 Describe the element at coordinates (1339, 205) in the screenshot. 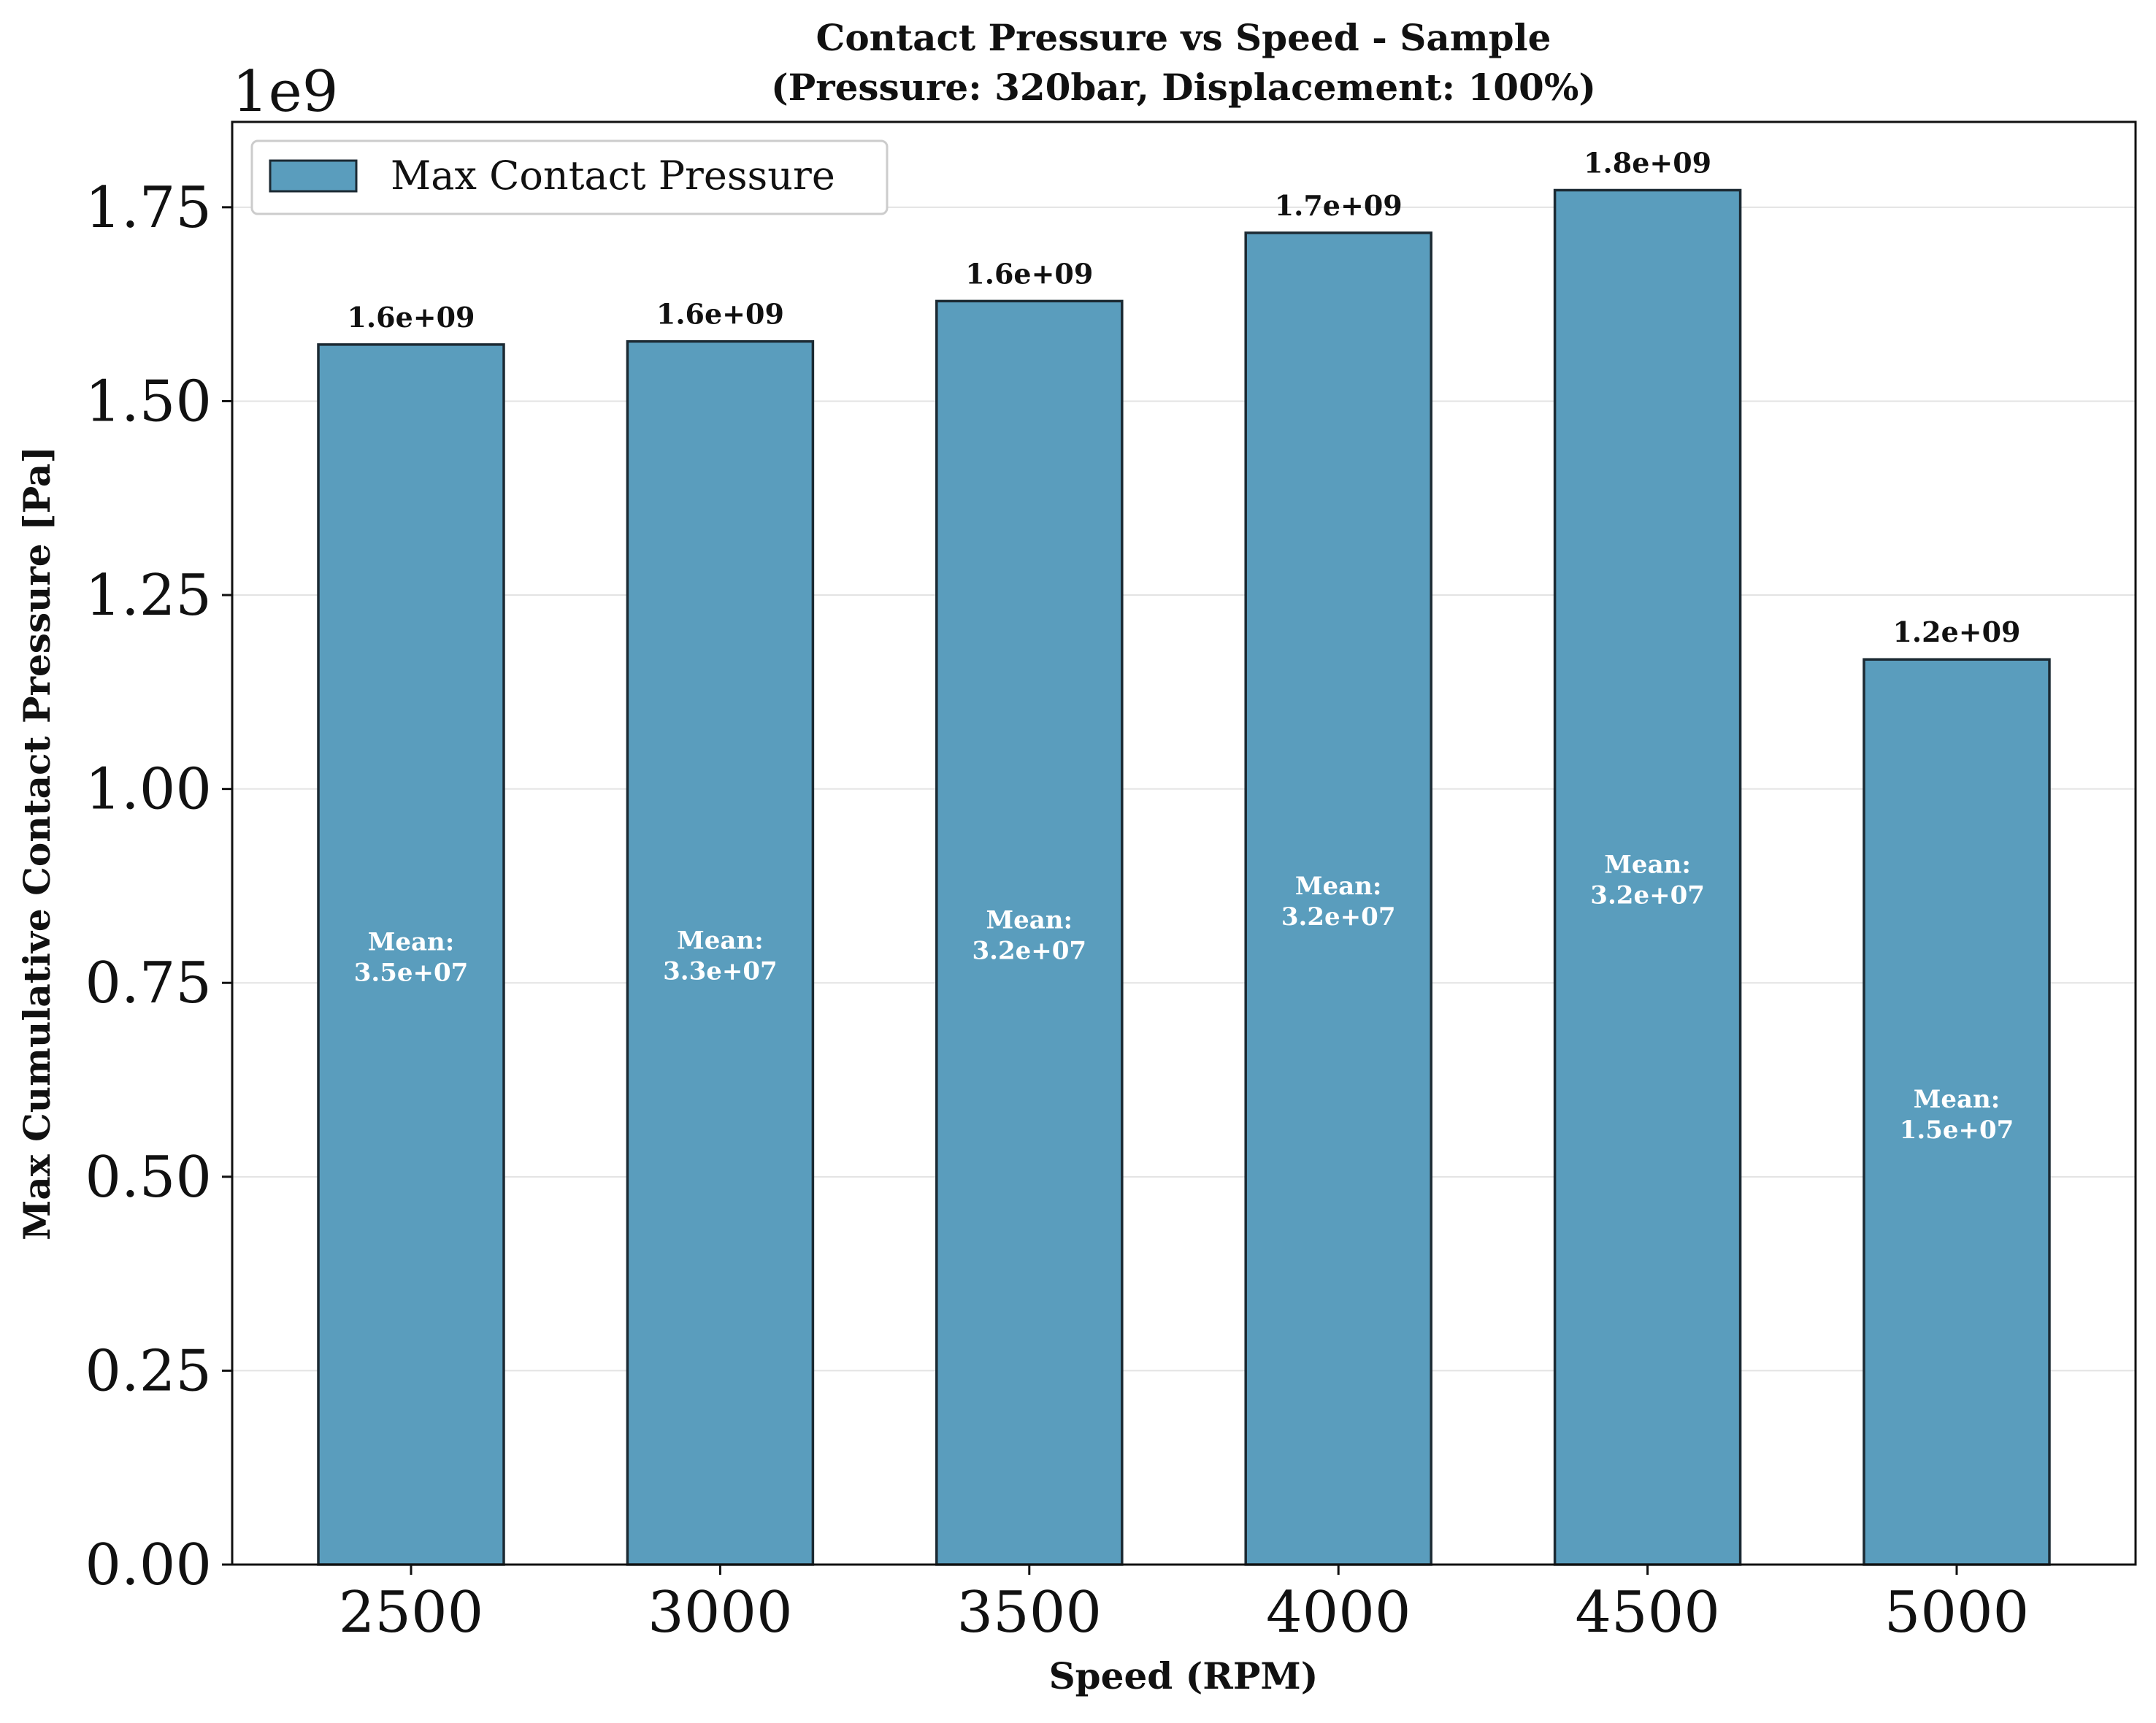

I see `bar-value-label: 1.7e+09` at that location.